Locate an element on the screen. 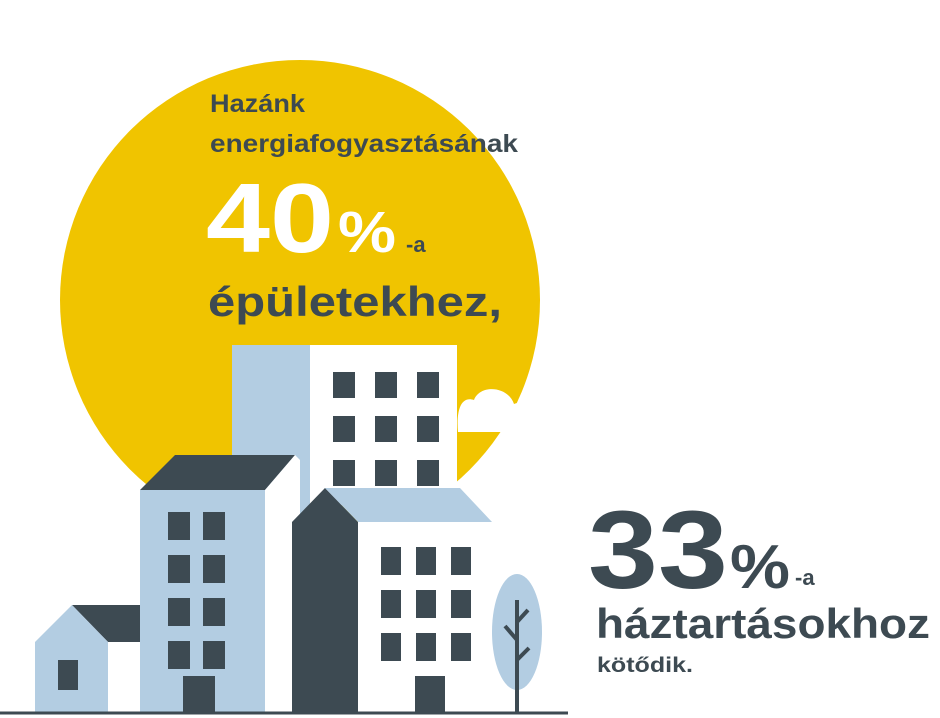 The width and height of the screenshot is (940, 718). building-middle is located at coordinates (392, 600).